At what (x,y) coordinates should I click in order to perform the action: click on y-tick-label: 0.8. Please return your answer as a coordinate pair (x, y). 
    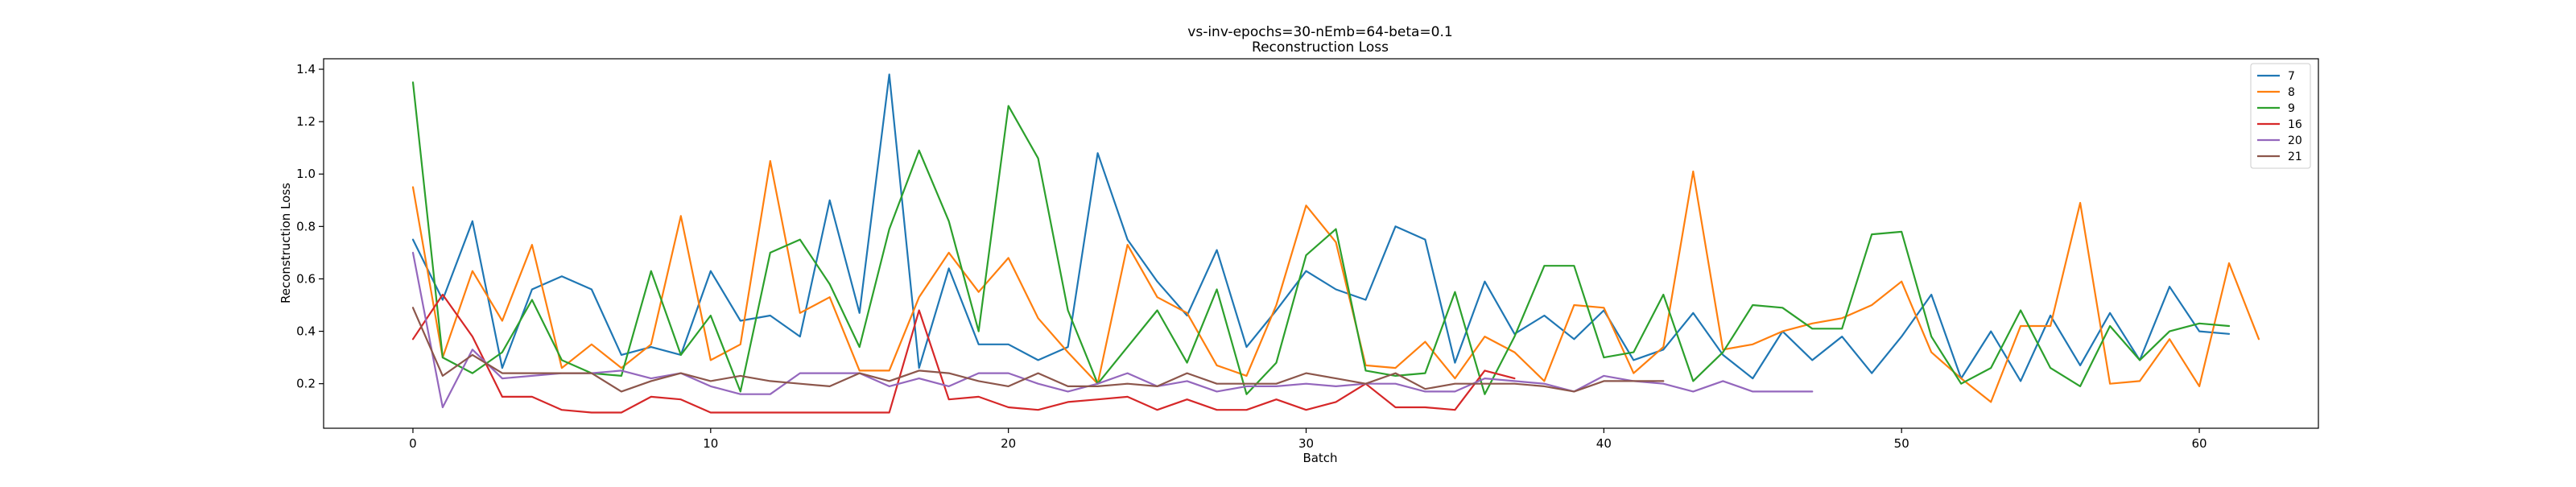
    Looking at the image, I should click on (306, 226).